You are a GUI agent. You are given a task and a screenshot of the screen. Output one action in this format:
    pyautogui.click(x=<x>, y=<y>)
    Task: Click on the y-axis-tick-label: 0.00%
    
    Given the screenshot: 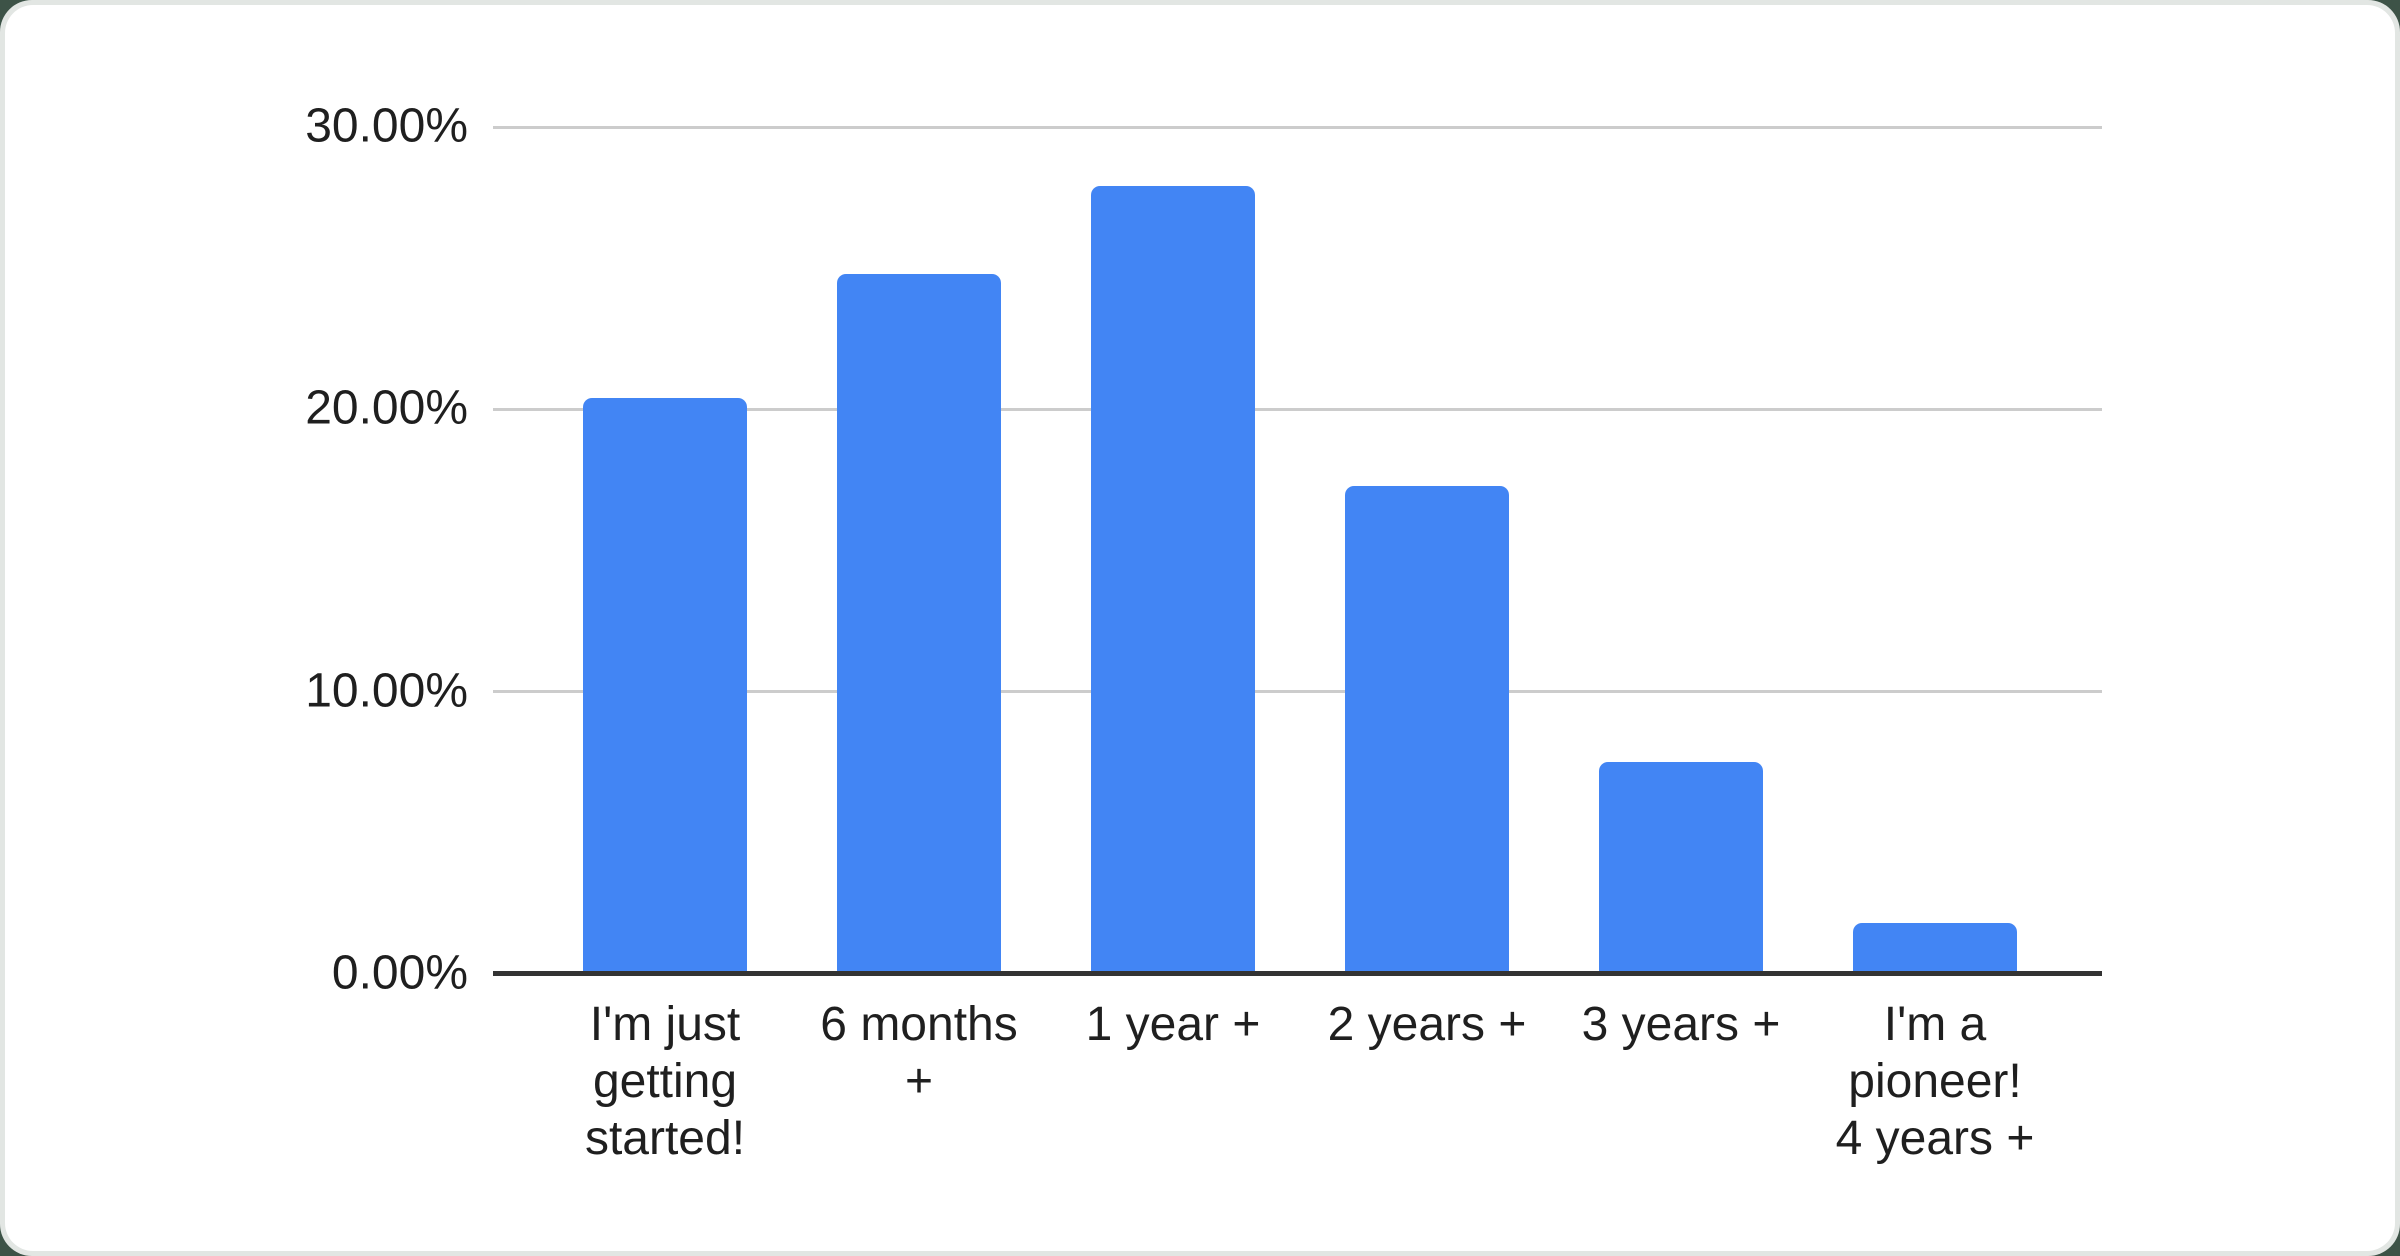 What is the action you would take?
    pyautogui.click(x=399, y=973)
    